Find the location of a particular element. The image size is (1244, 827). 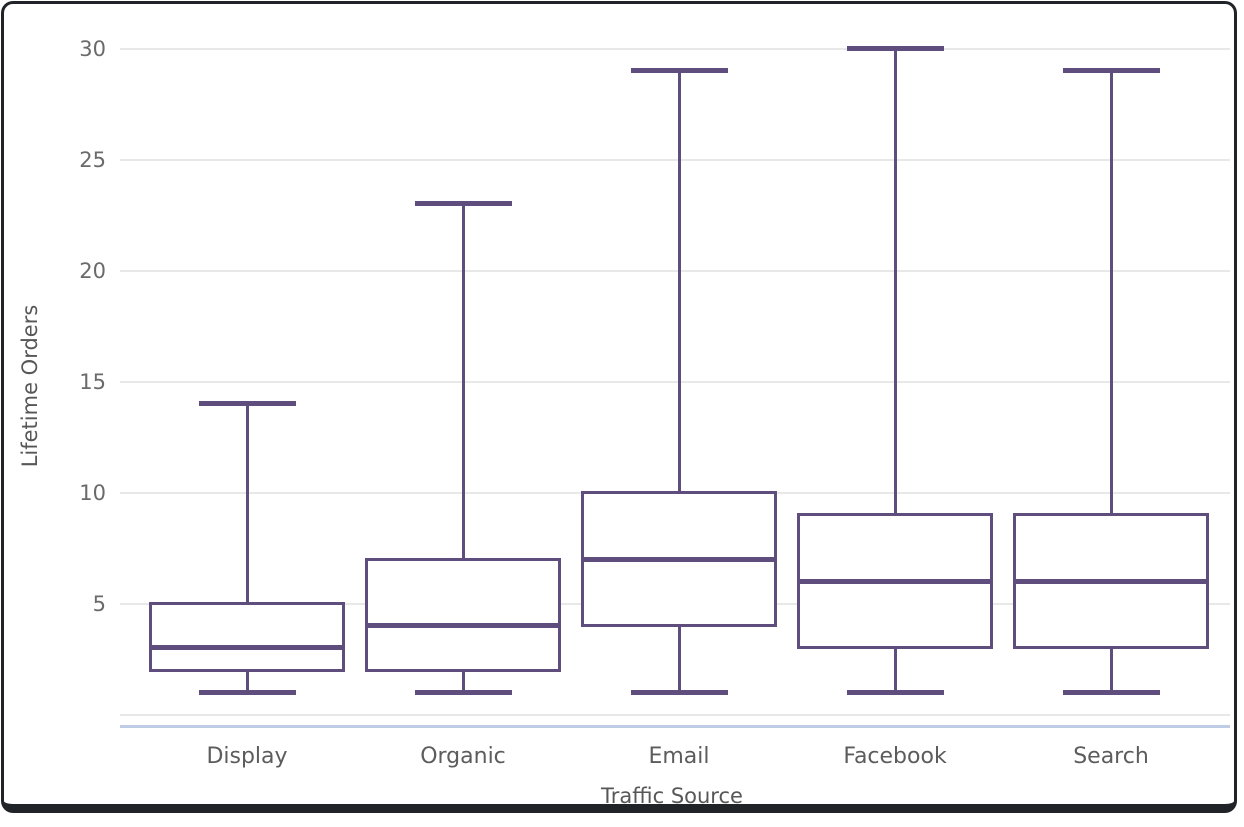

median-line-search is located at coordinates (1111, 581).